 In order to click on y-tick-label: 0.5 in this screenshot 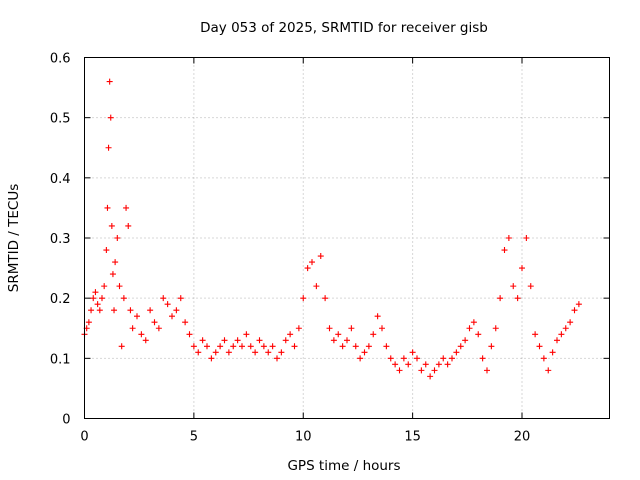, I will do `click(60, 119)`.